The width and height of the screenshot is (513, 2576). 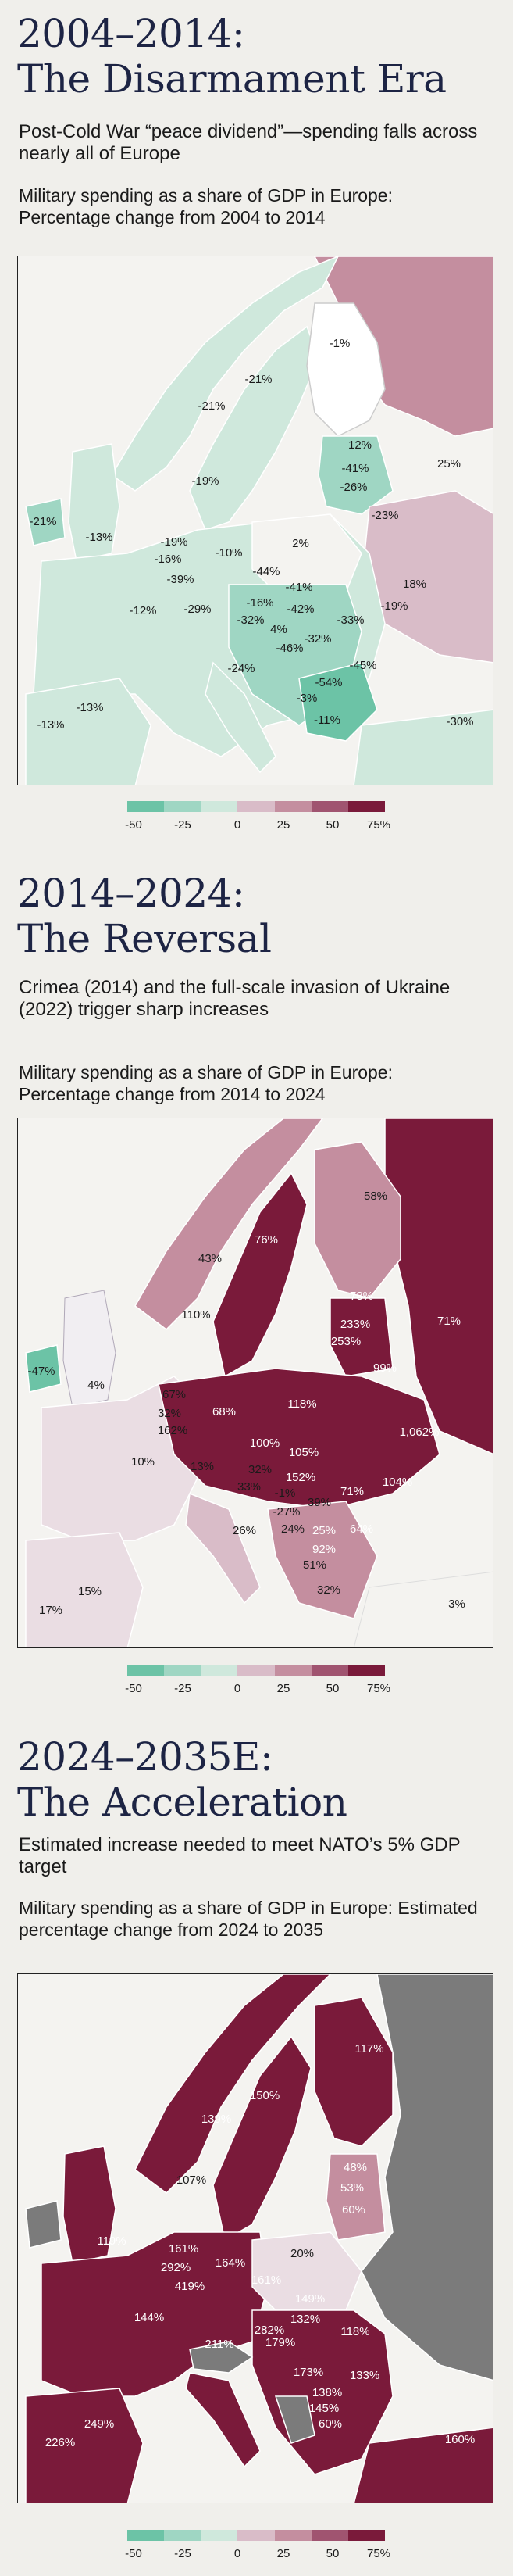 I want to click on map-label: -27%, so click(x=286, y=1512).